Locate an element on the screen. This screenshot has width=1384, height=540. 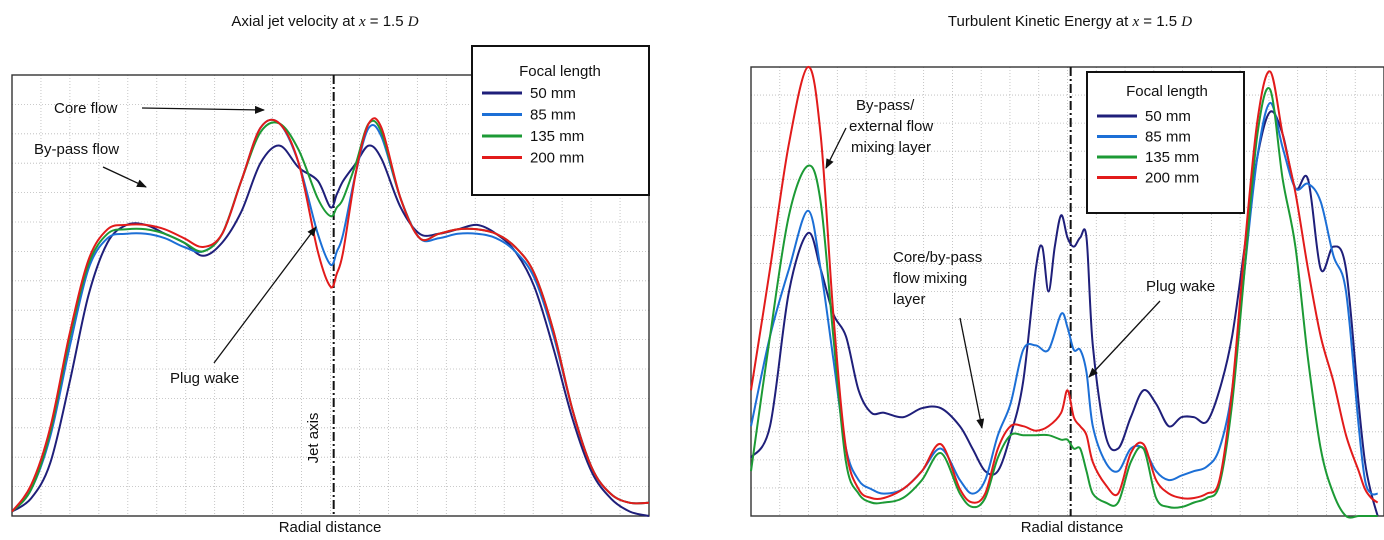
chart-title: Axial jet velocity at x = 1.5 D is located at coordinates (324, 21).